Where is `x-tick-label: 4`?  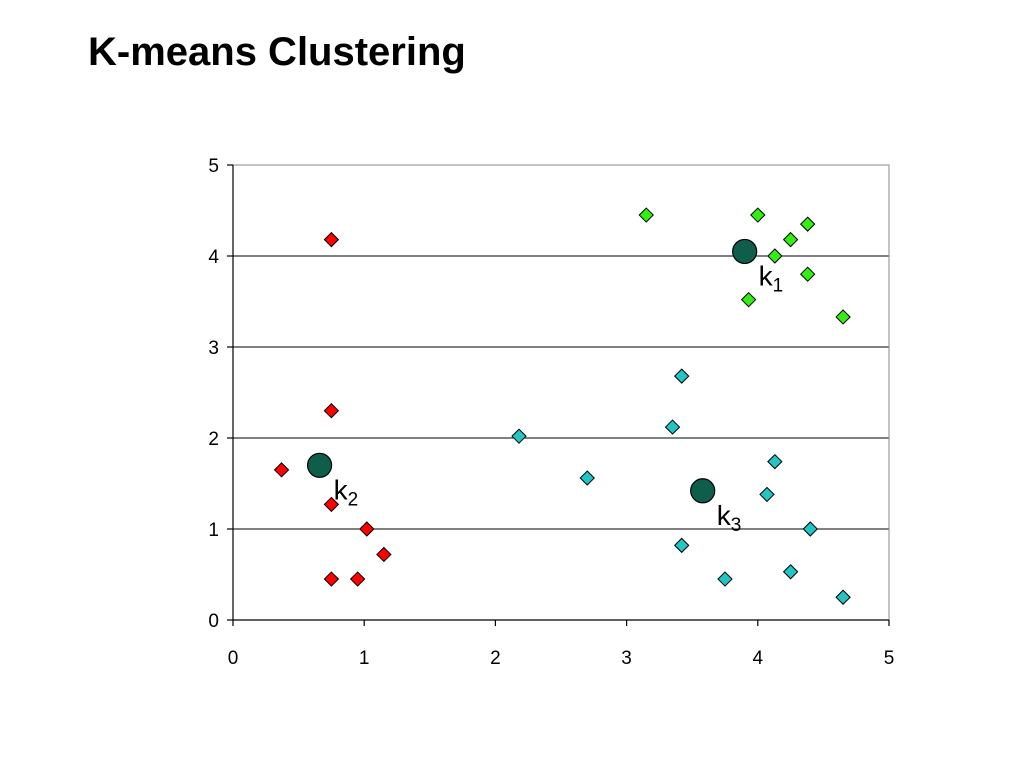 x-tick-label: 4 is located at coordinates (758, 658).